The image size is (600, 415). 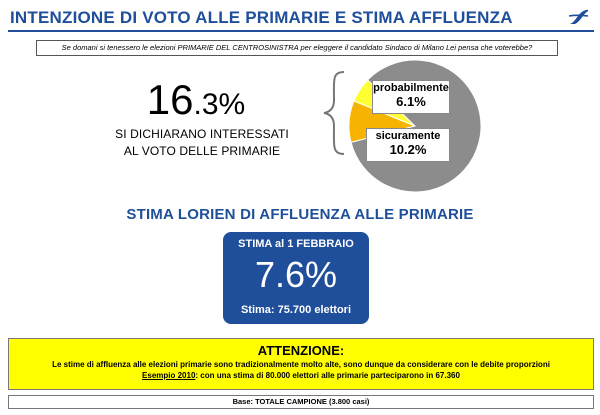 What do you see at coordinates (578, 16) in the screenshot?
I see `lorien-logo-icon` at bounding box center [578, 16].